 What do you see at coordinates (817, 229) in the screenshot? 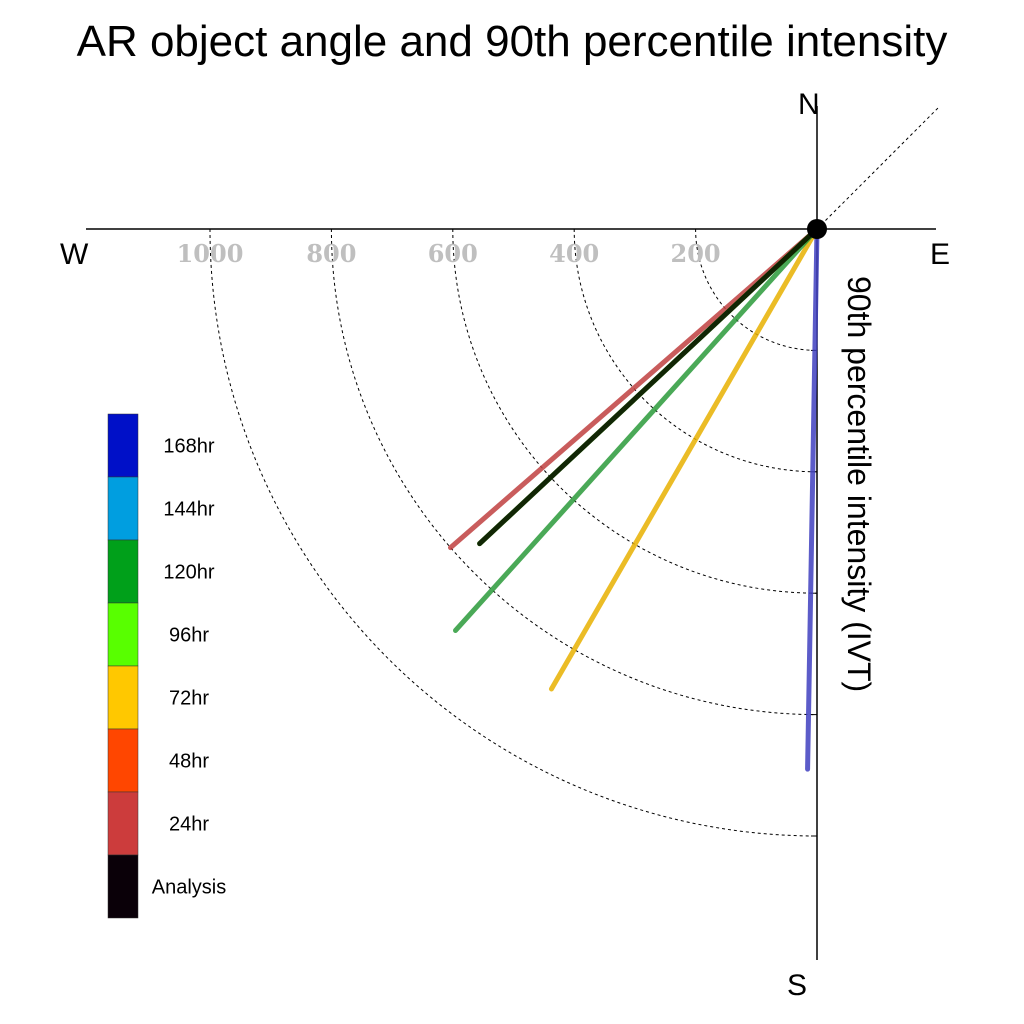
I see `origin-marker` at bounding box center [817, 229].